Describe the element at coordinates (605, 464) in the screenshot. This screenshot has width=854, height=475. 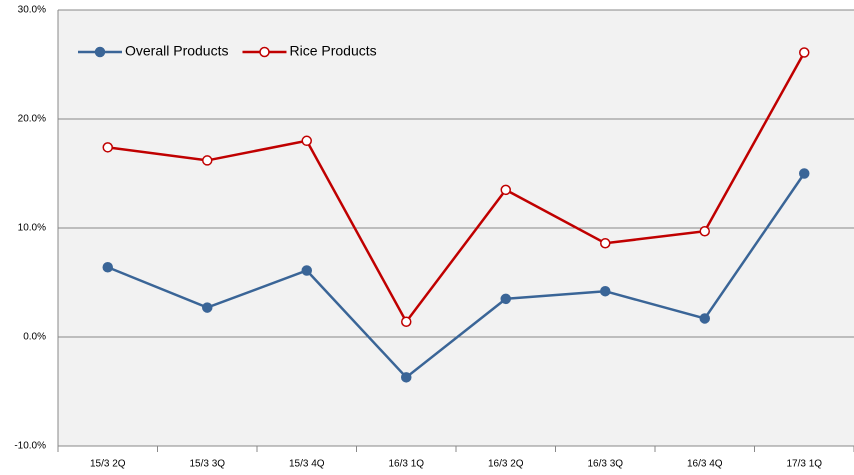
I see `x-tick-label: 16/3 3Q` at that location.